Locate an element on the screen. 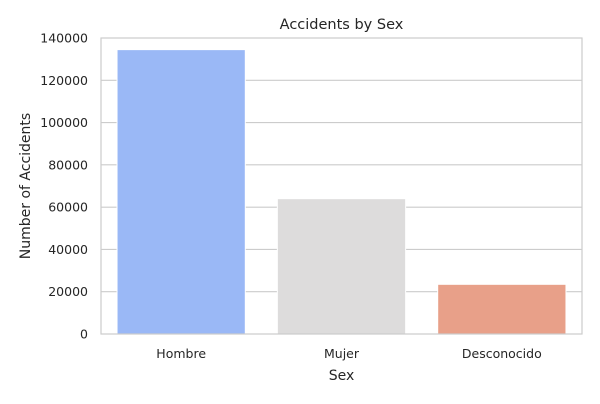  y-tick-label: 0 is located at coordinates (84, 334).